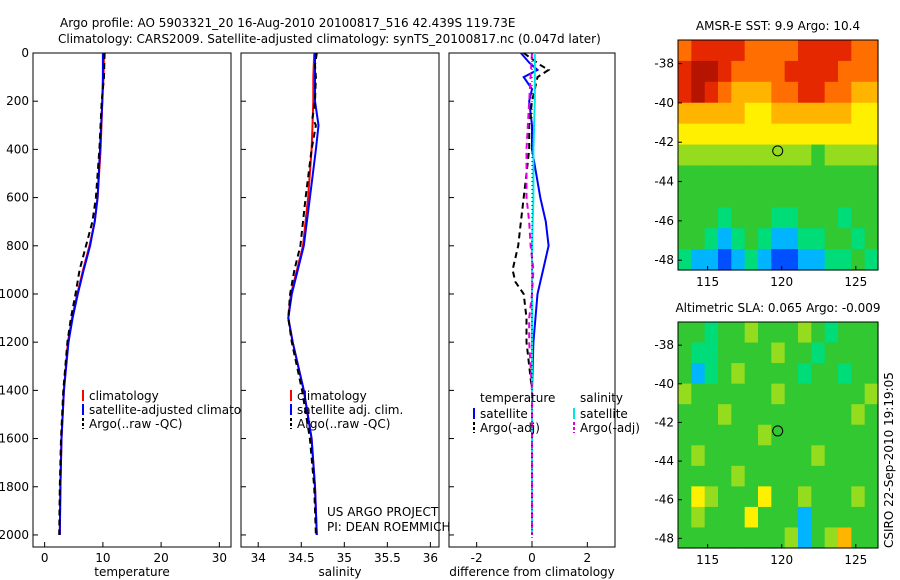 This screenshot has width=900, height=580. I want to click on pi-label: PI: DEAN ROEMMICH, so click(388, 527).